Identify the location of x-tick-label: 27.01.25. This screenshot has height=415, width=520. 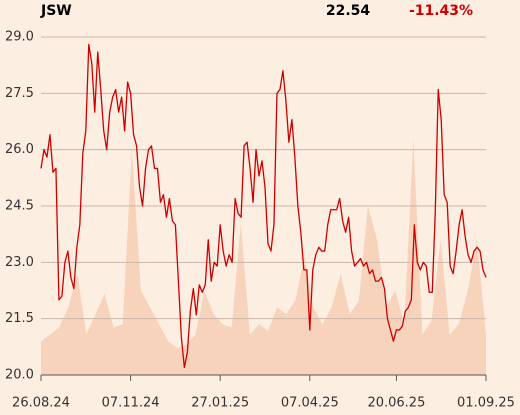
(220, 403).